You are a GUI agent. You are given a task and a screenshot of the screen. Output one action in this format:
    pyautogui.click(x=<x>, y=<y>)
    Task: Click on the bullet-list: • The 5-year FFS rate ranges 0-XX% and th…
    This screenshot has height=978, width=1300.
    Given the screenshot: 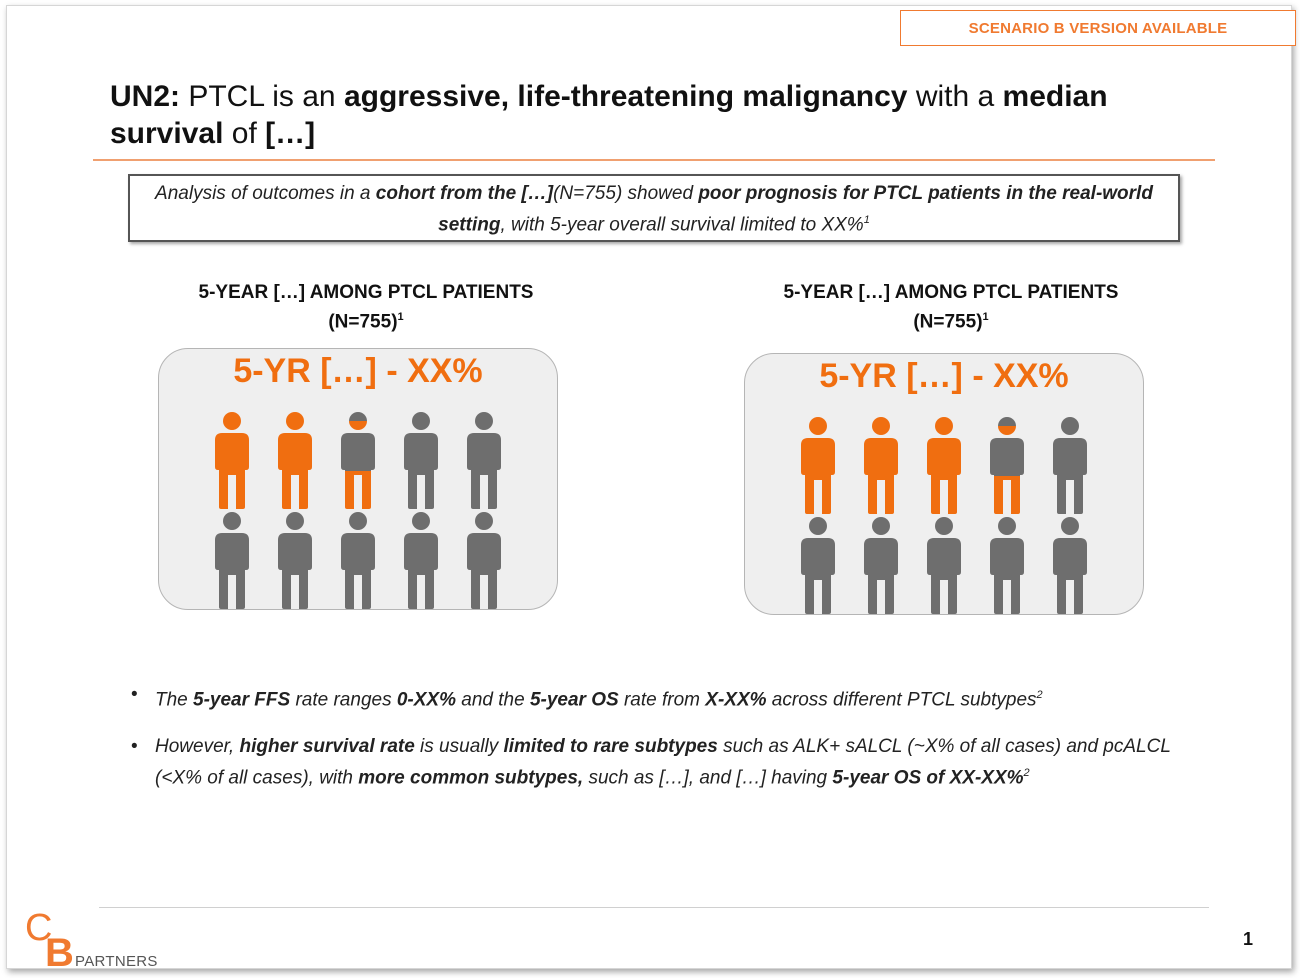 What is the action you would take?
    pyautogui.click(x=657, y=747)
    